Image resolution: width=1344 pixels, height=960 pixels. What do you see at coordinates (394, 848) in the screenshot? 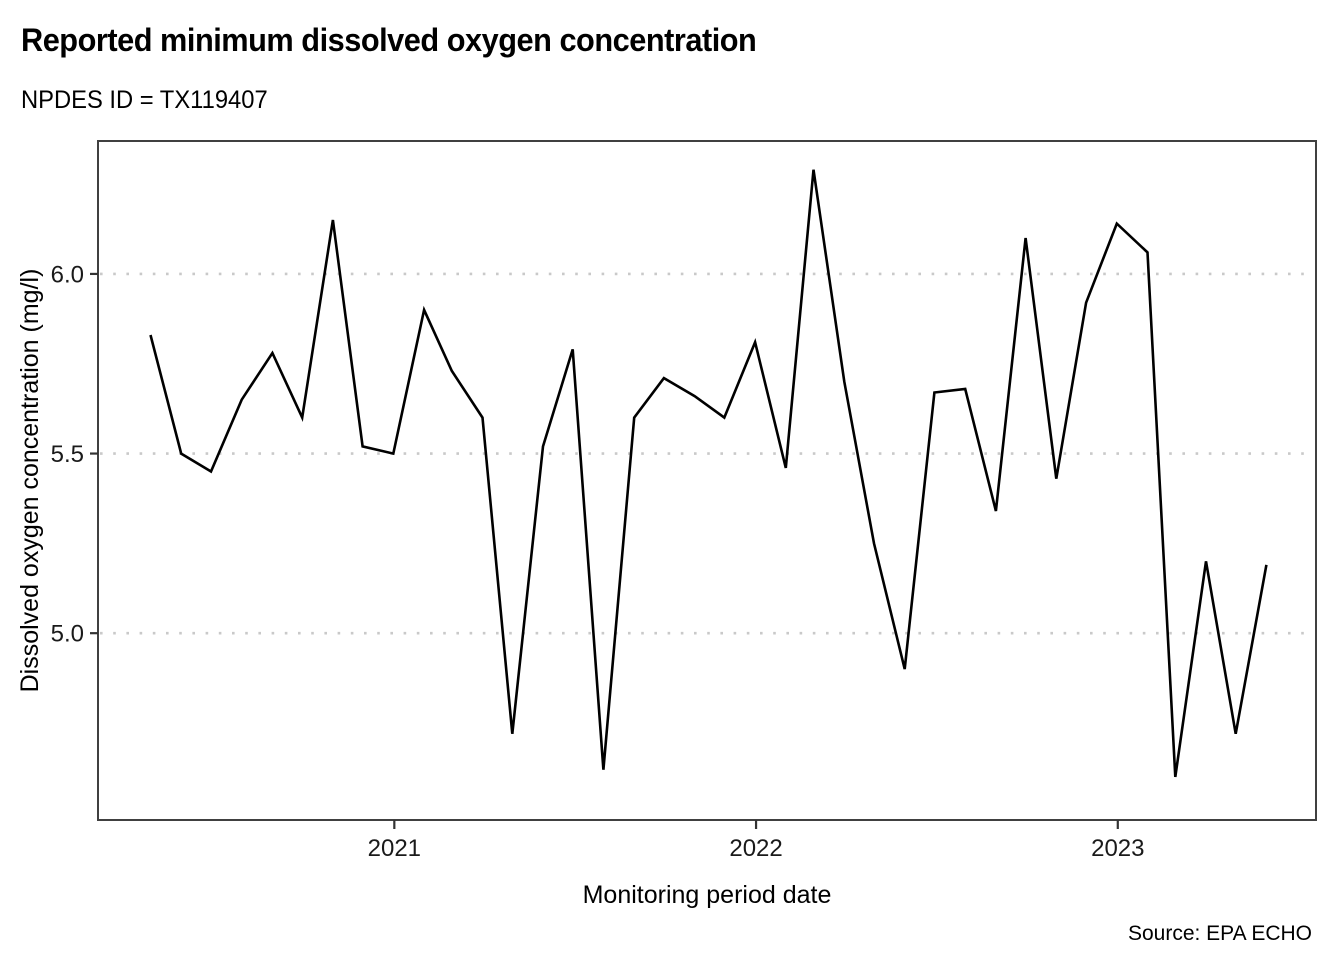
I see `x-tick-label: 2021` at bounding box center [394, 848].